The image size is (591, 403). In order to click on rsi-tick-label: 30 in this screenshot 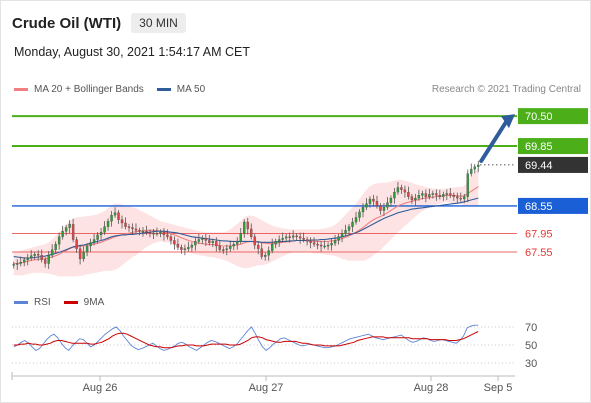, I will do `click(531, 364)`.